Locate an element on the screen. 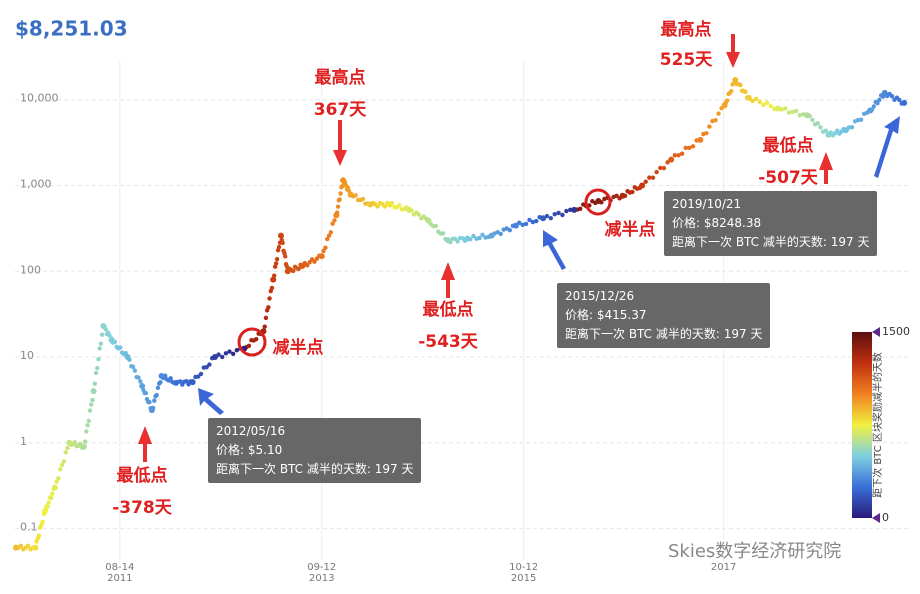 The image size is (920, 594). colorbar-tick-label: 1500 is located at coordinates (896, 331).